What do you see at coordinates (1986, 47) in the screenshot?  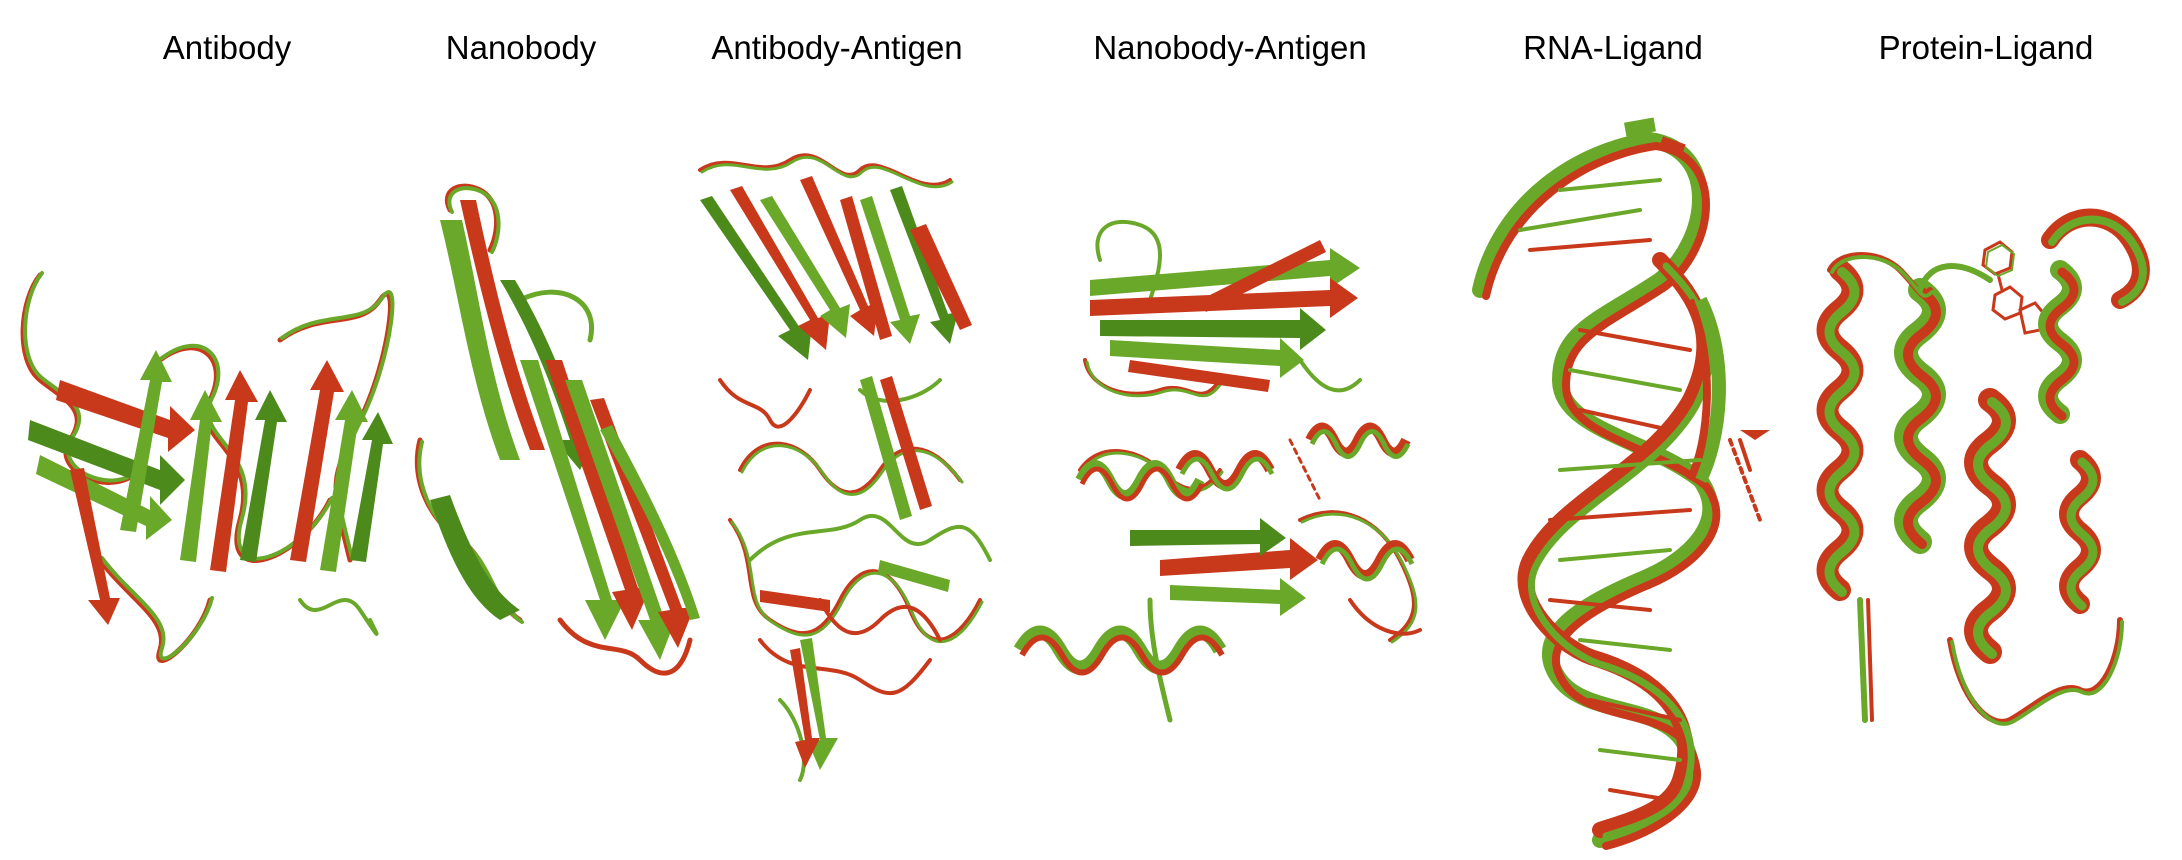 I see `panel-label-protein-ligand: Protein-Ligand` at bounding box center [1986, 47].